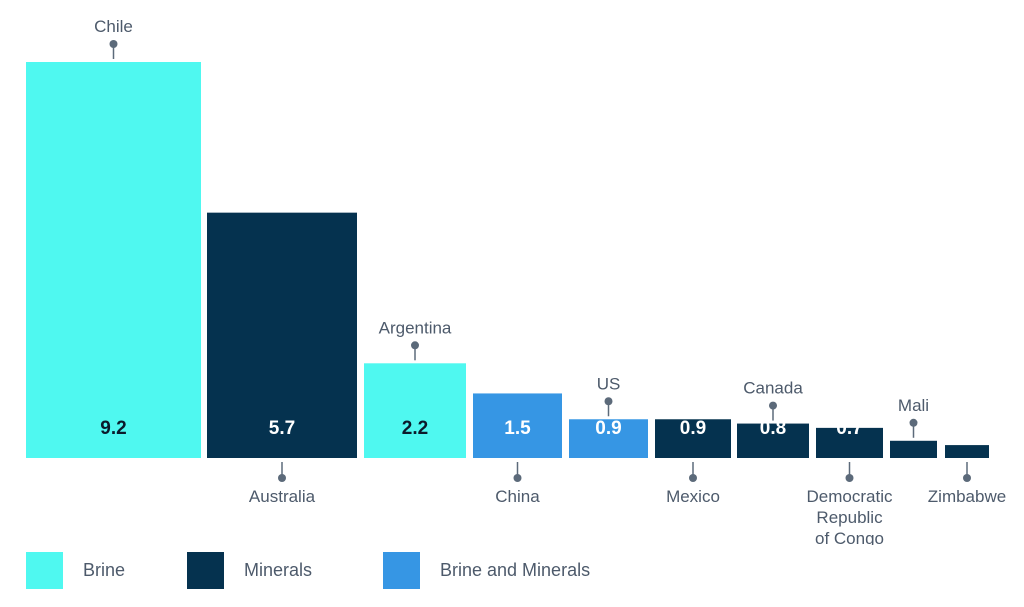 The image size is (1024, 607). Describe the element at coordinates (967, 496) in the screenshot. I see `category-label-zimbabwe: Zimbabwe` at that location.